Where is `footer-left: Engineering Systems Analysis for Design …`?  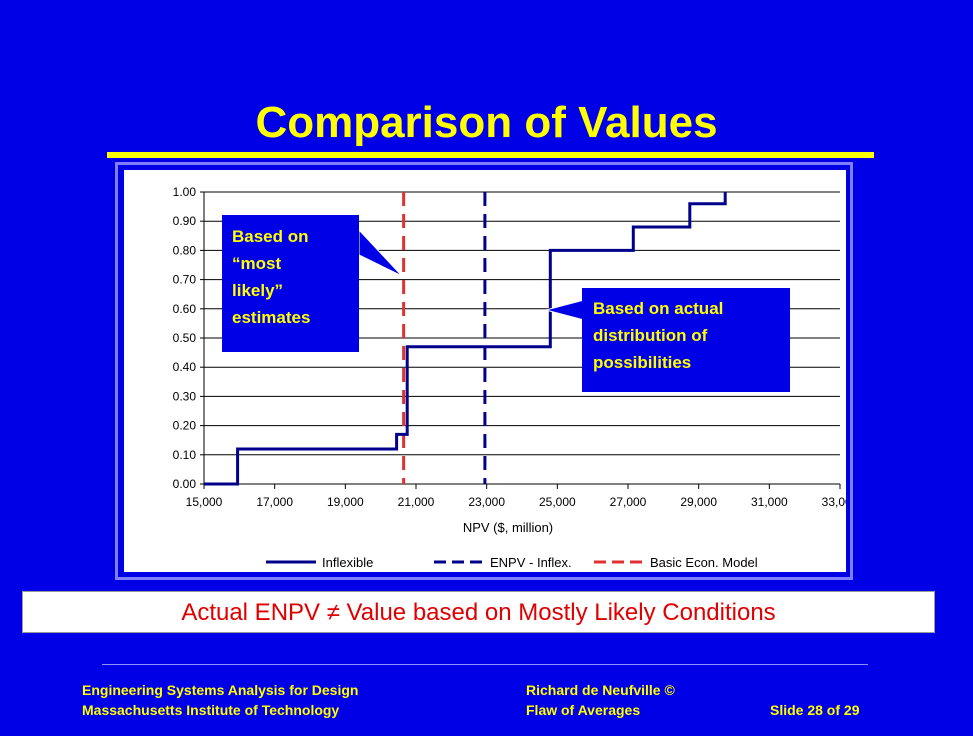
footer-left: Engineering Systems Analysis for Design … is located at coordinates (220, 700).